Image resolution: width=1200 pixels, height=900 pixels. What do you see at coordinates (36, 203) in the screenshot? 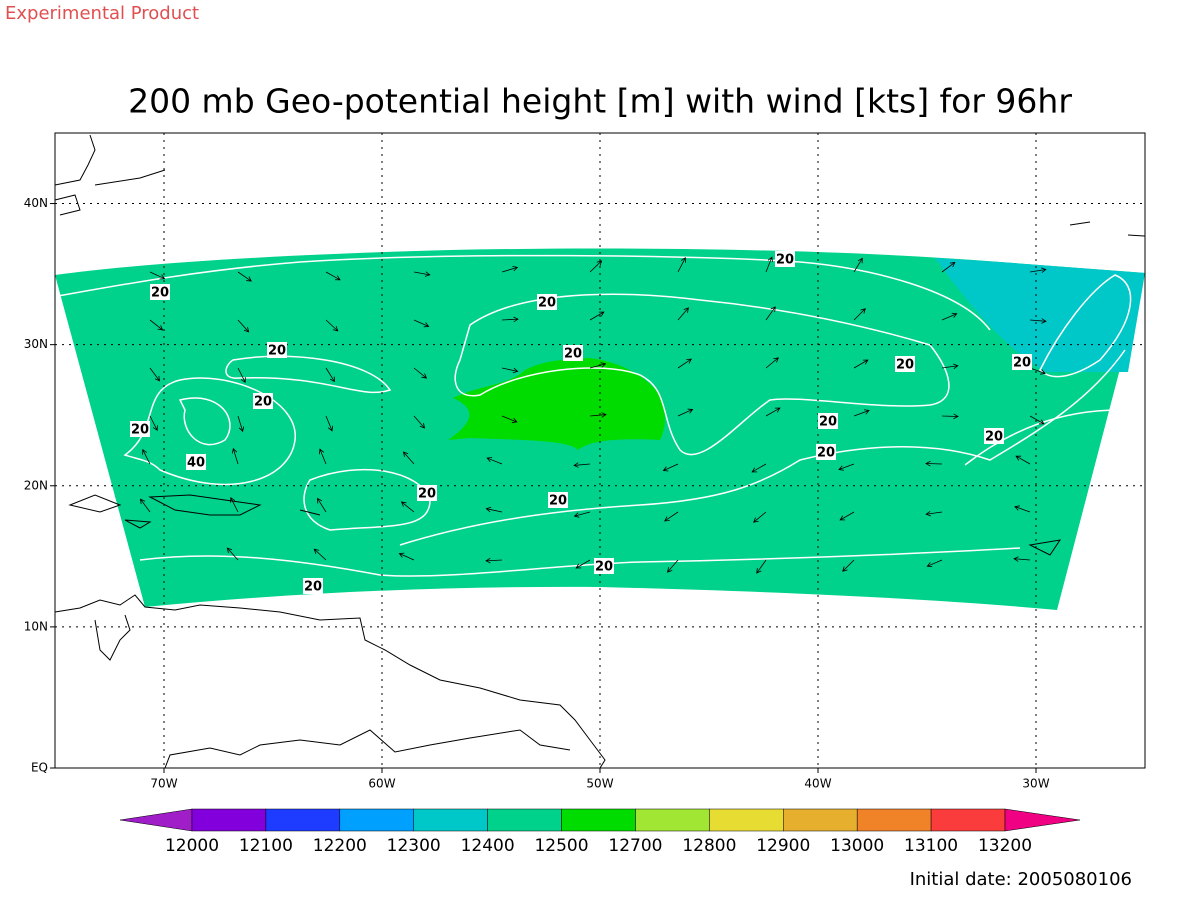
I see `y-tick-label: 40N` at bounding box center [36, 203].